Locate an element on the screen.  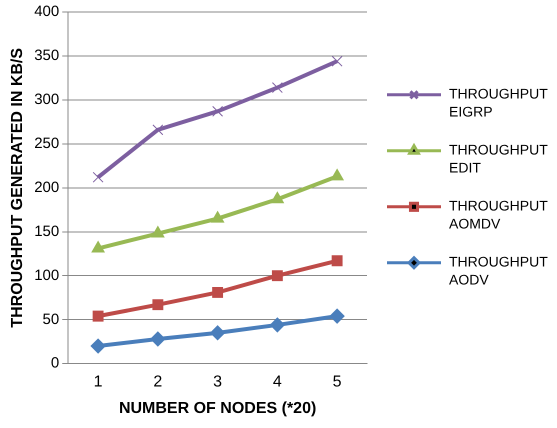
legend-label: THROUGHPUT EDIT is located at coordinates (498, 159).